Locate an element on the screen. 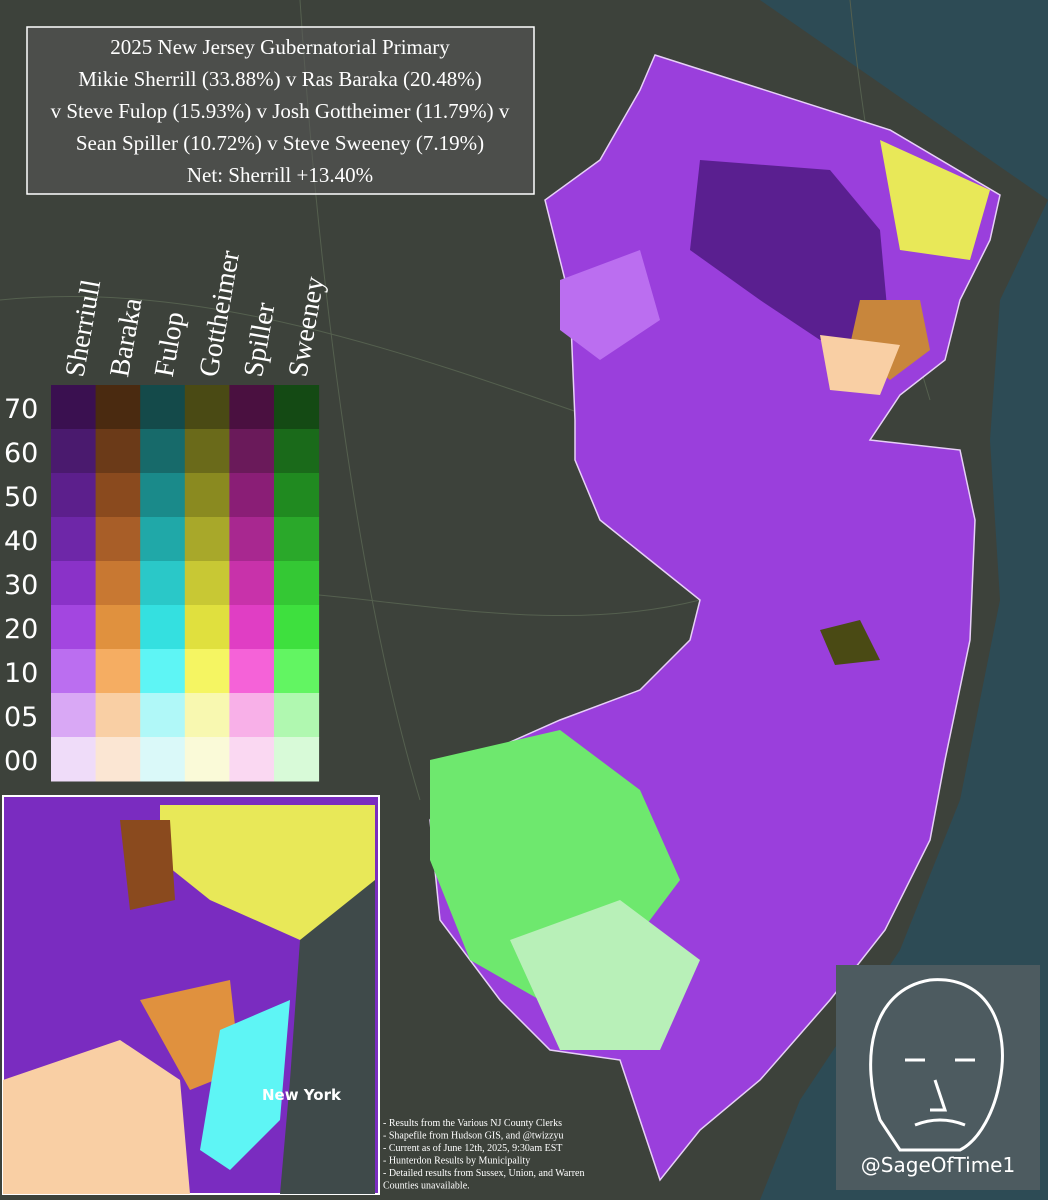 The width and height of the screenshot is (1048, 1200). inset-yellow-region is located at coordinates (267, 872).